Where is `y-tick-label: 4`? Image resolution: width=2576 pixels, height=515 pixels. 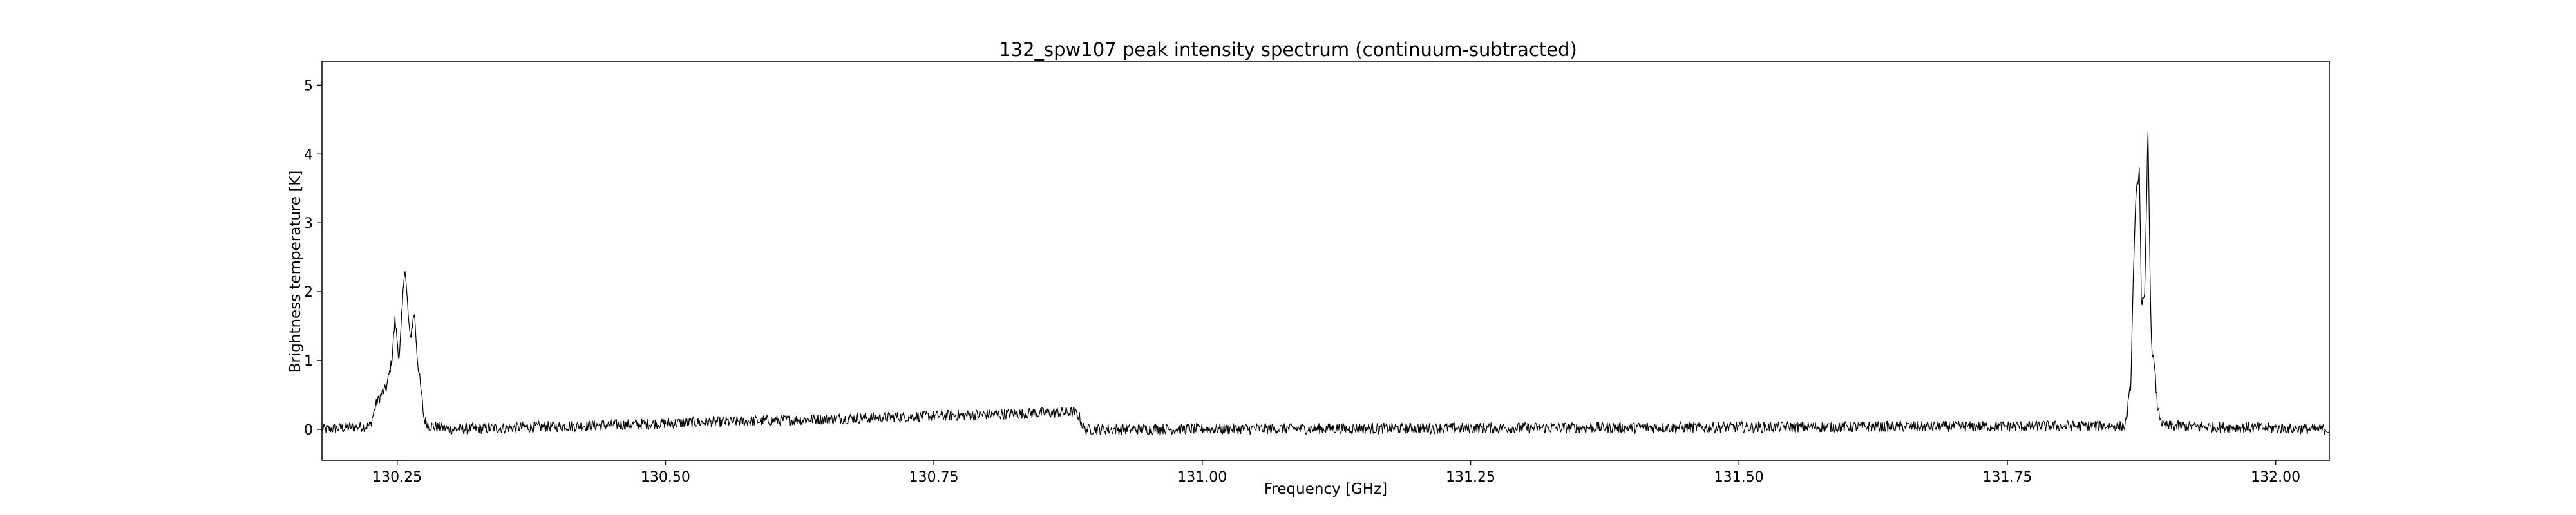
y-tick-label: 4 is located at coordinates (309, 155).